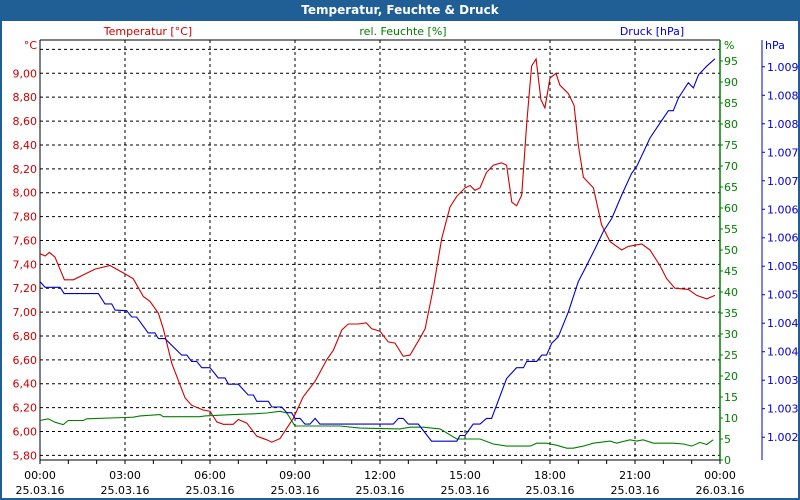  Describe the element at coordinates (376, 429) in the screenshot. I see `humidity-series-line` at that location.